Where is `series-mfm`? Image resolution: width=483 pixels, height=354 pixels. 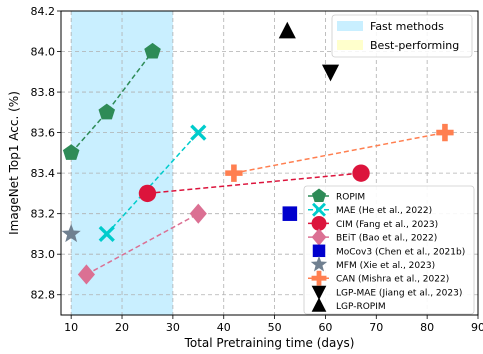 series-mfm is located at coordinates (71, 233).